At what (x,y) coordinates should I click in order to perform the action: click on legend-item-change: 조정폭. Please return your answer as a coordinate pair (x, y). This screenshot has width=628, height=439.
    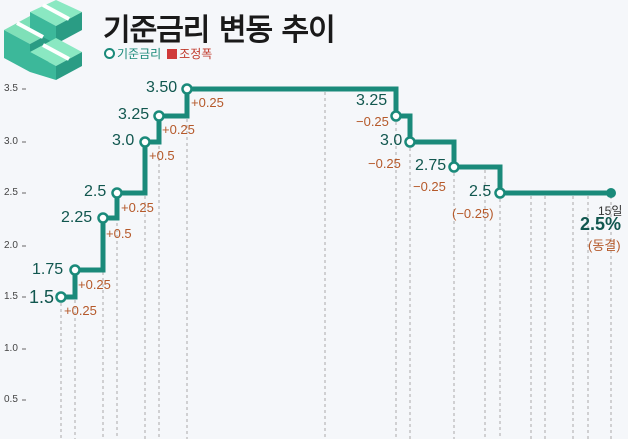
    Looking at the image, I should click on (189, 53).